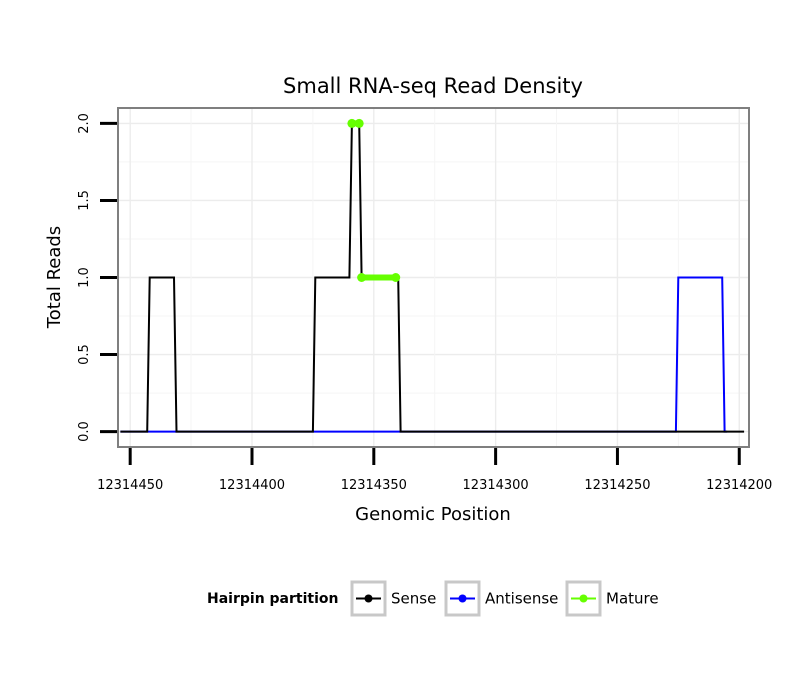  Describe the element at coordinates (374, 485) in the screenshot. I see `x-tick-label: 12314350` at that location.